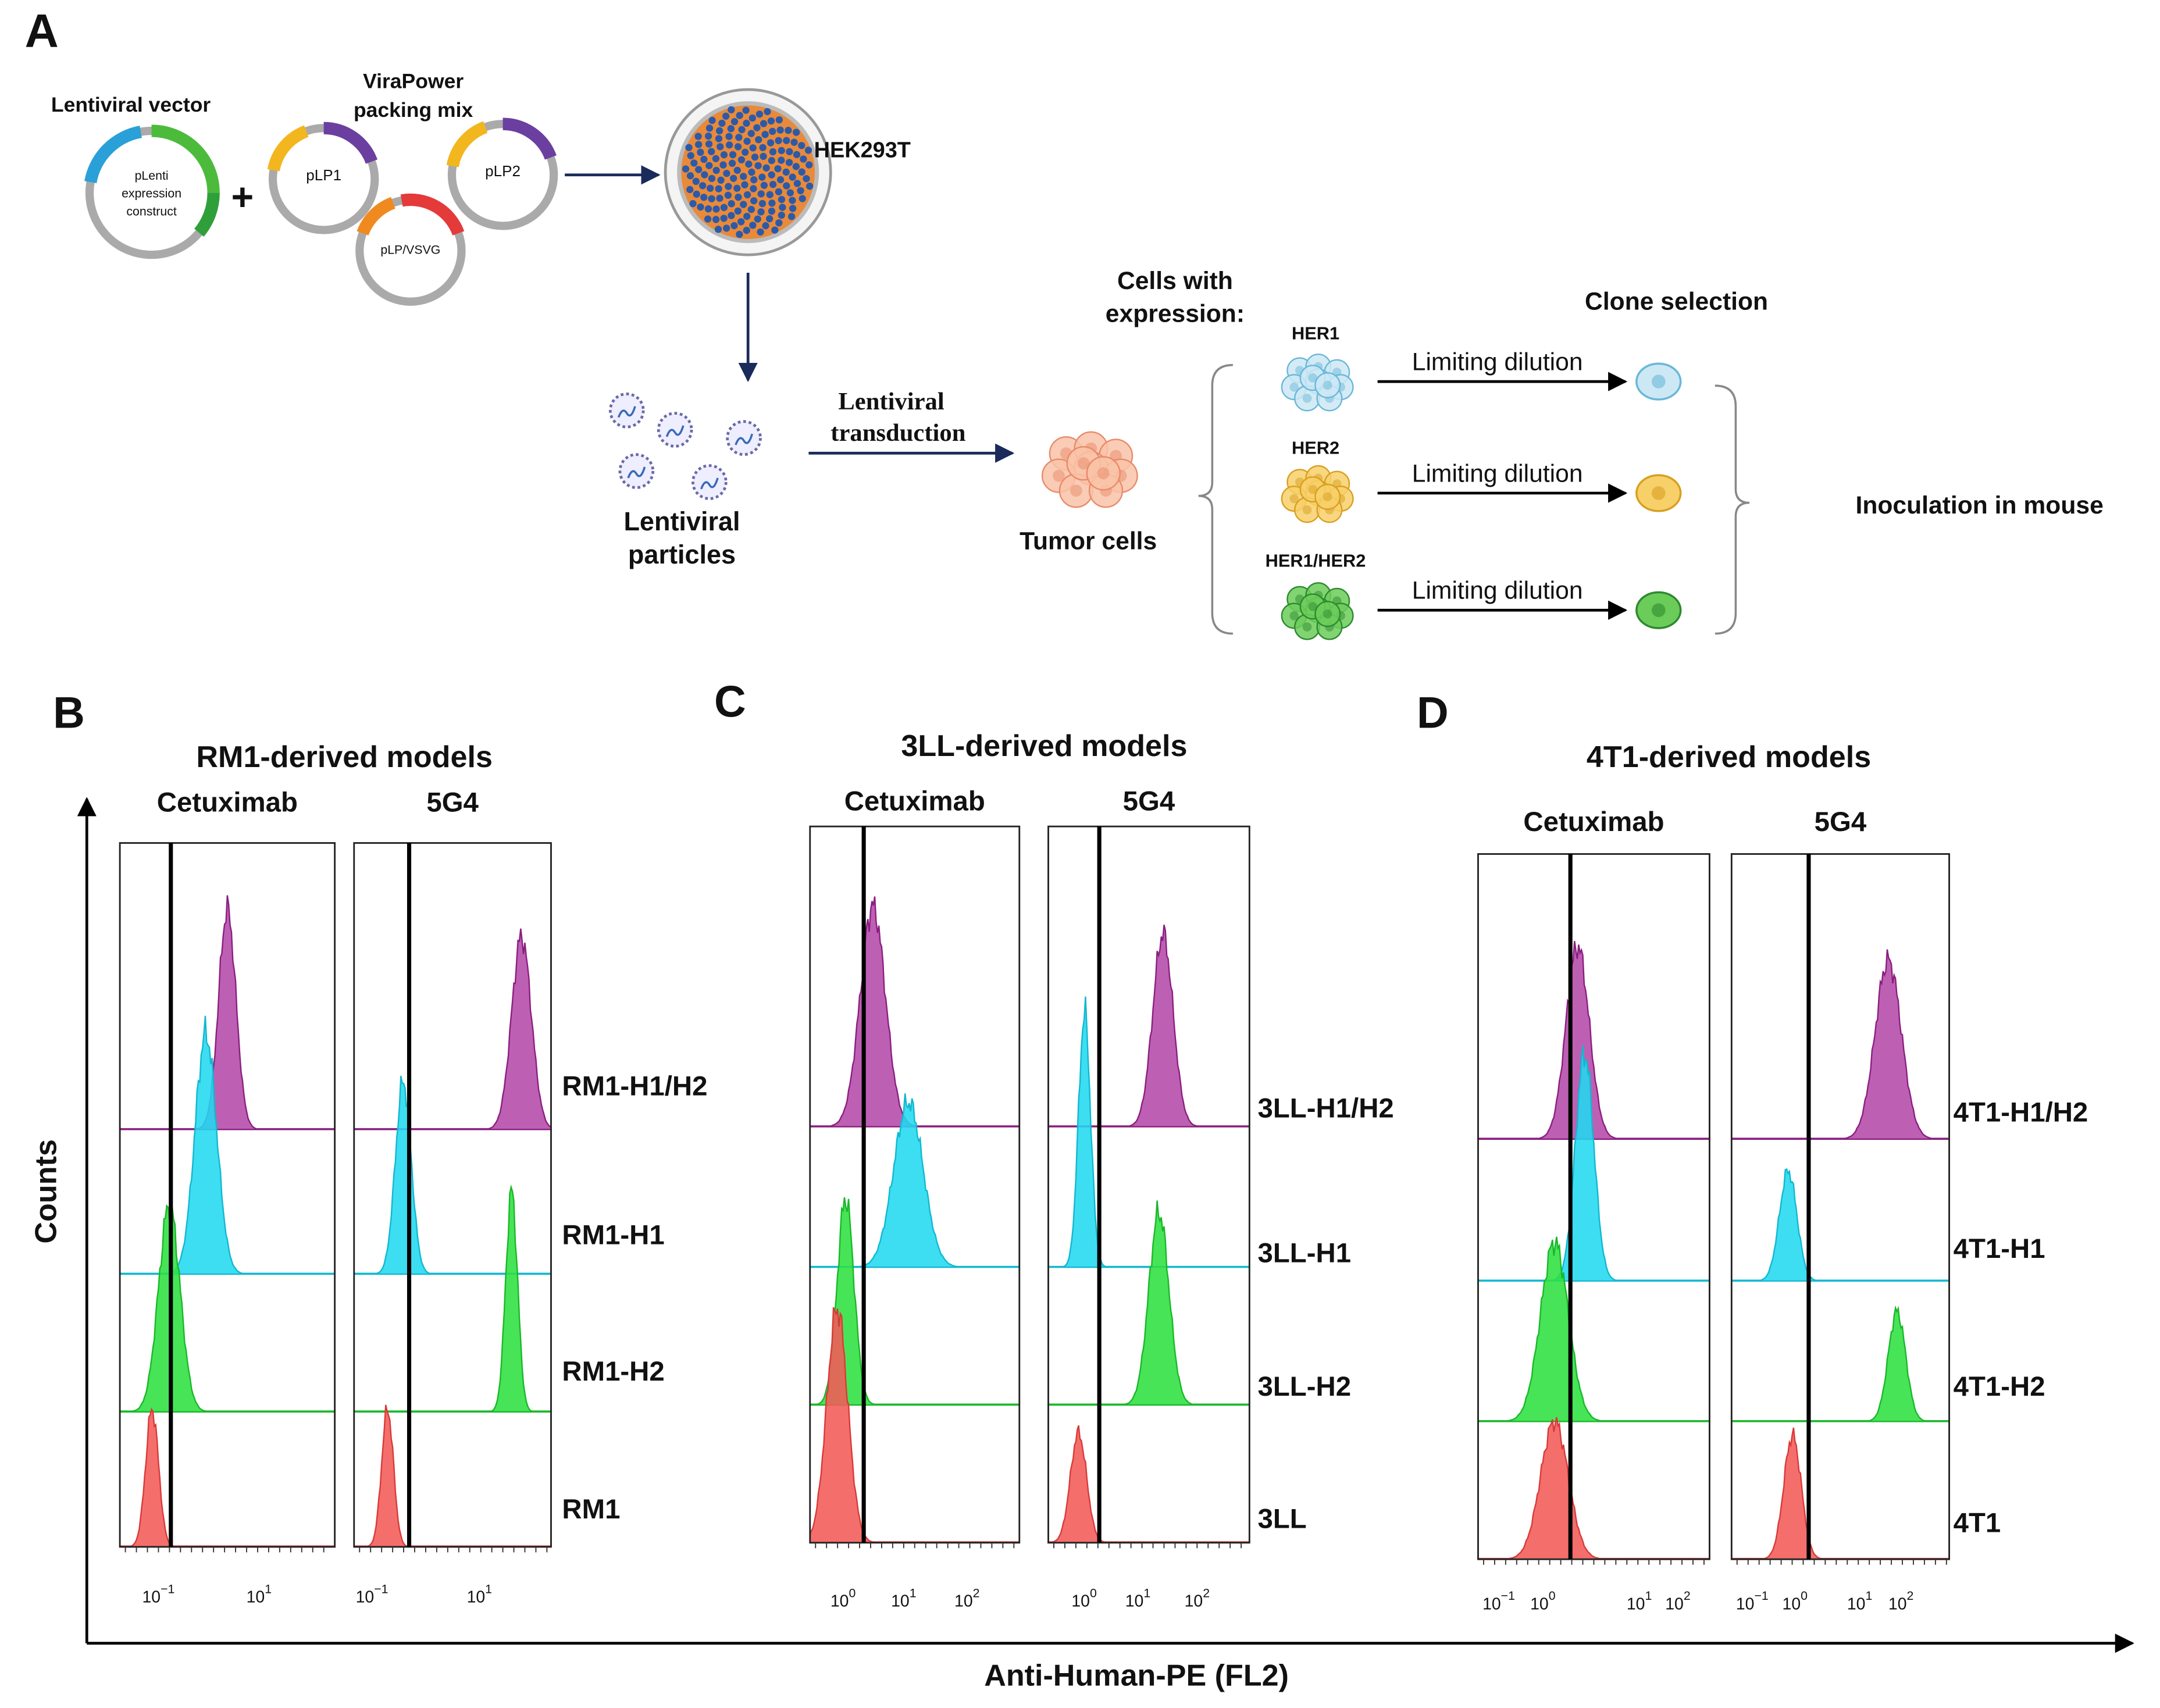 This screenshot has height=1708, width=2160. What do you see at coordinates (1326, 1108) in the screenshot?
I see `sample-label: 3LL-H1/H2` at bounding box center [1326, 1108].